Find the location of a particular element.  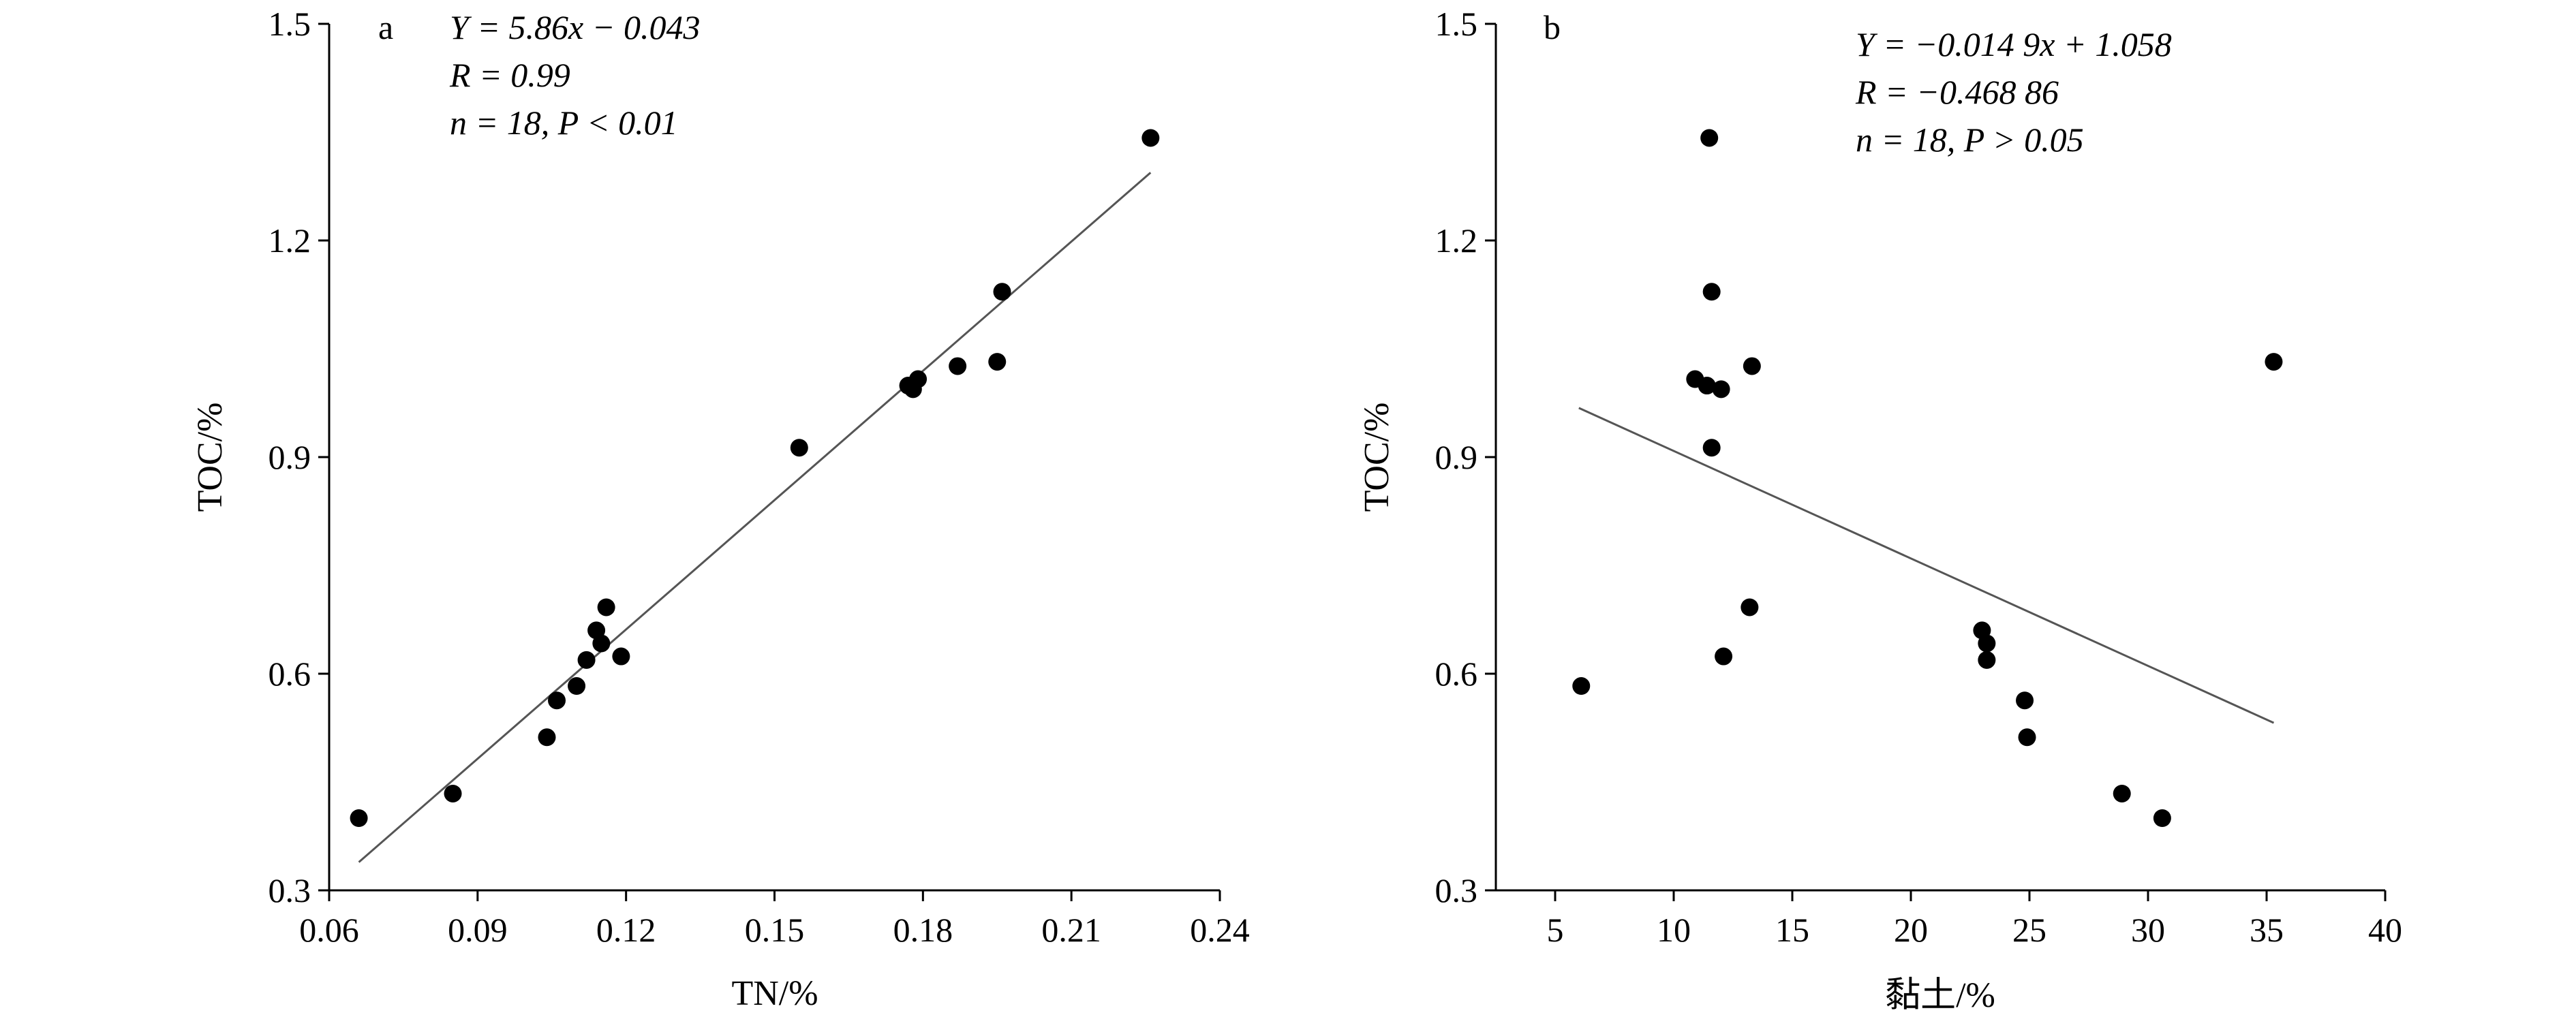

panel-b-y-tick-label: 0.3 is located at coordinates (1457, 890).